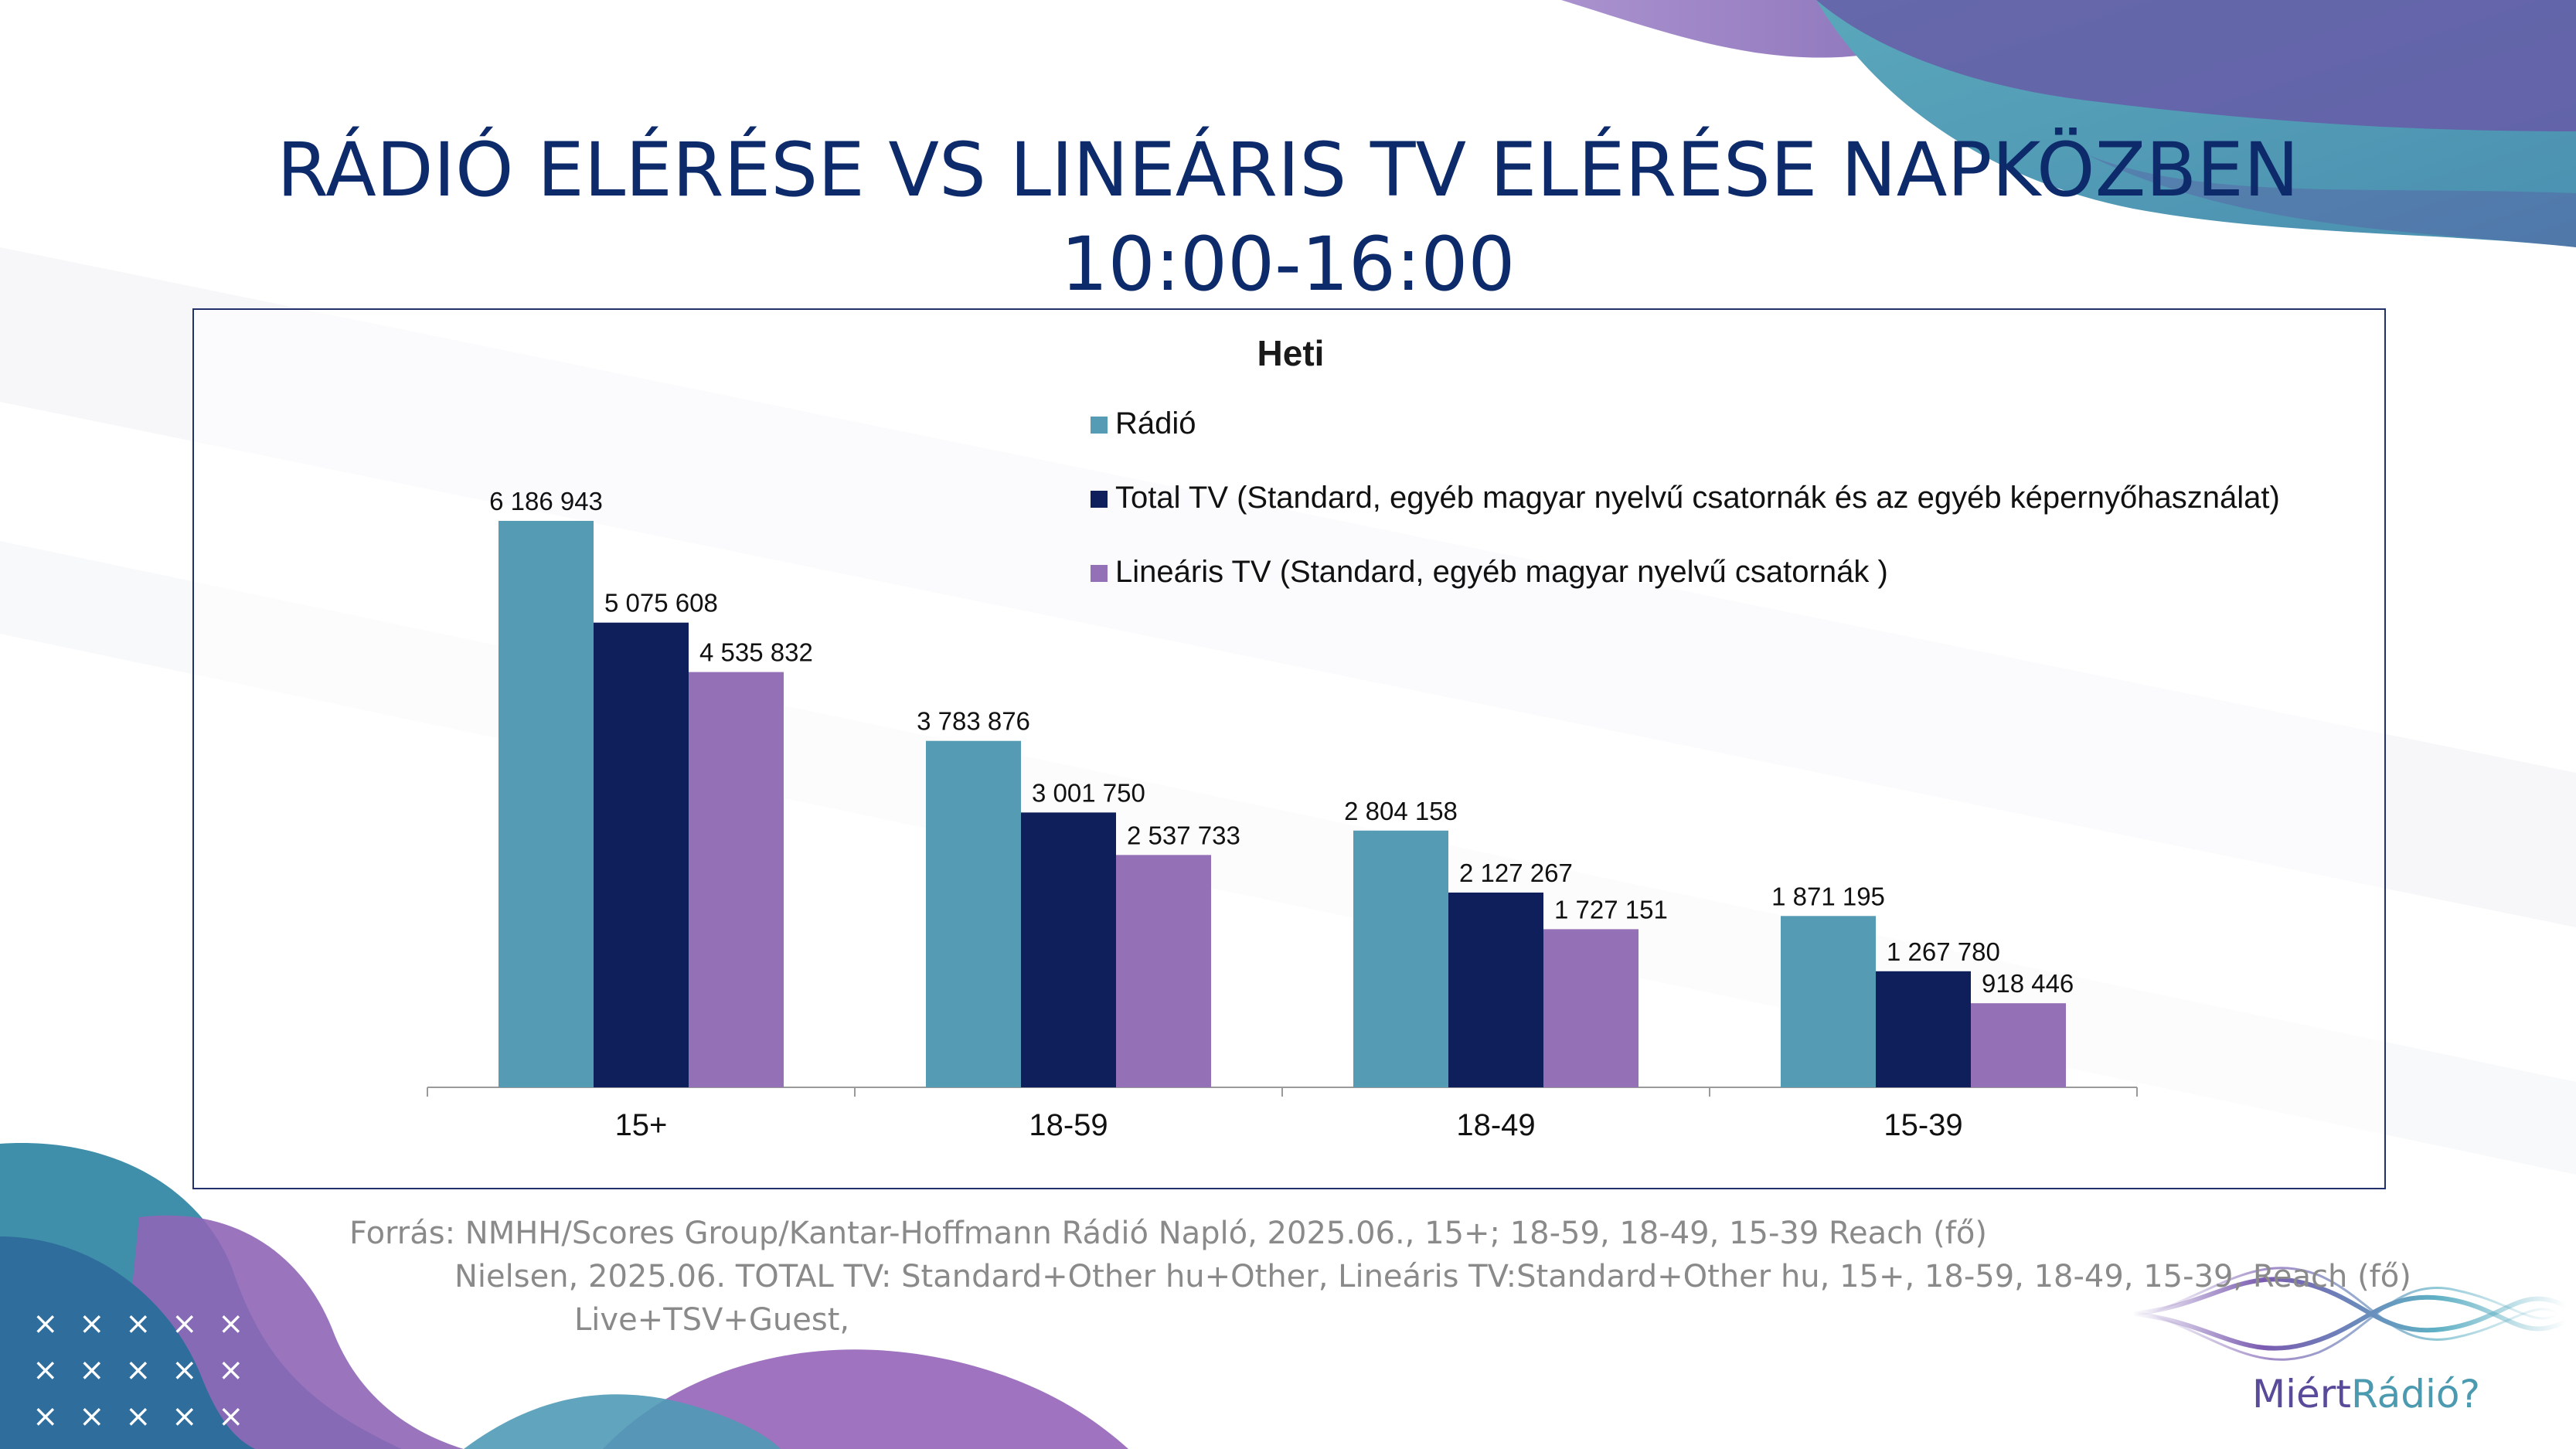 The image size is (2576, 1449). What do you see at coordinates (546, 804) in the screenshot?
I see `bar-1-15+` at bounding box center [546, 804].